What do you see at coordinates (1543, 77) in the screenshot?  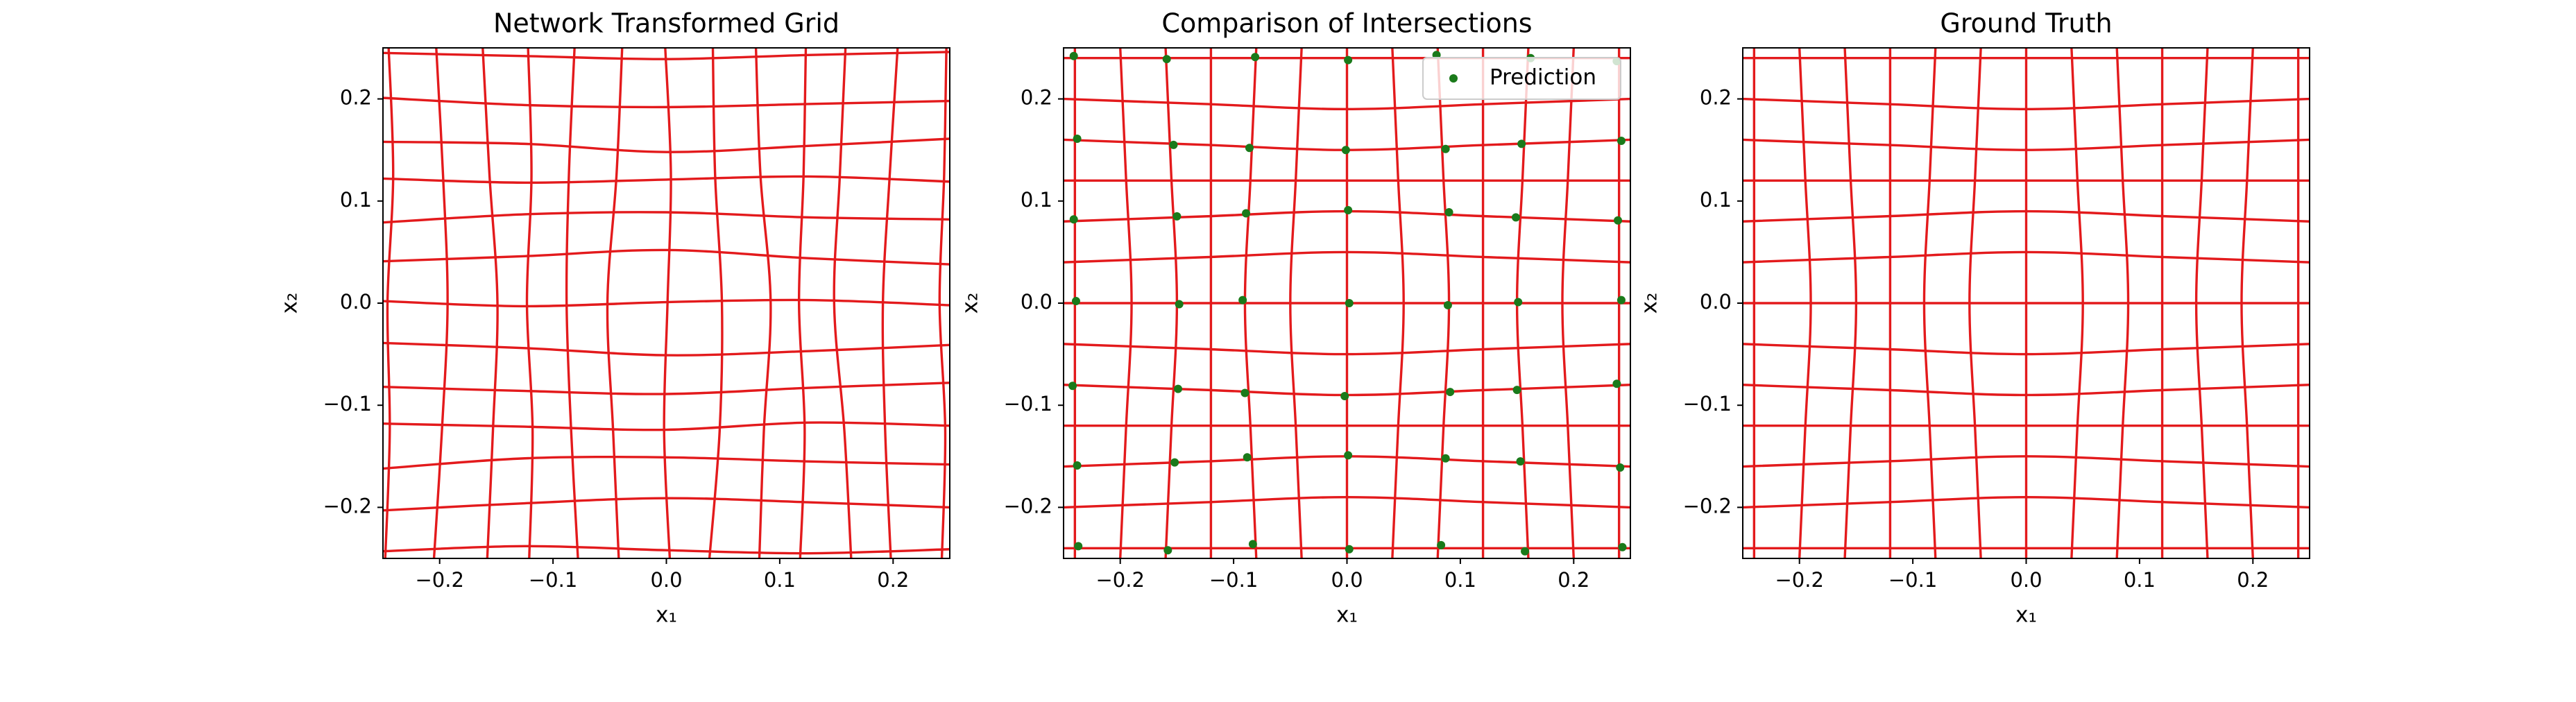 I see `legend-label: Prediction` at bounding box center [1543, 77].